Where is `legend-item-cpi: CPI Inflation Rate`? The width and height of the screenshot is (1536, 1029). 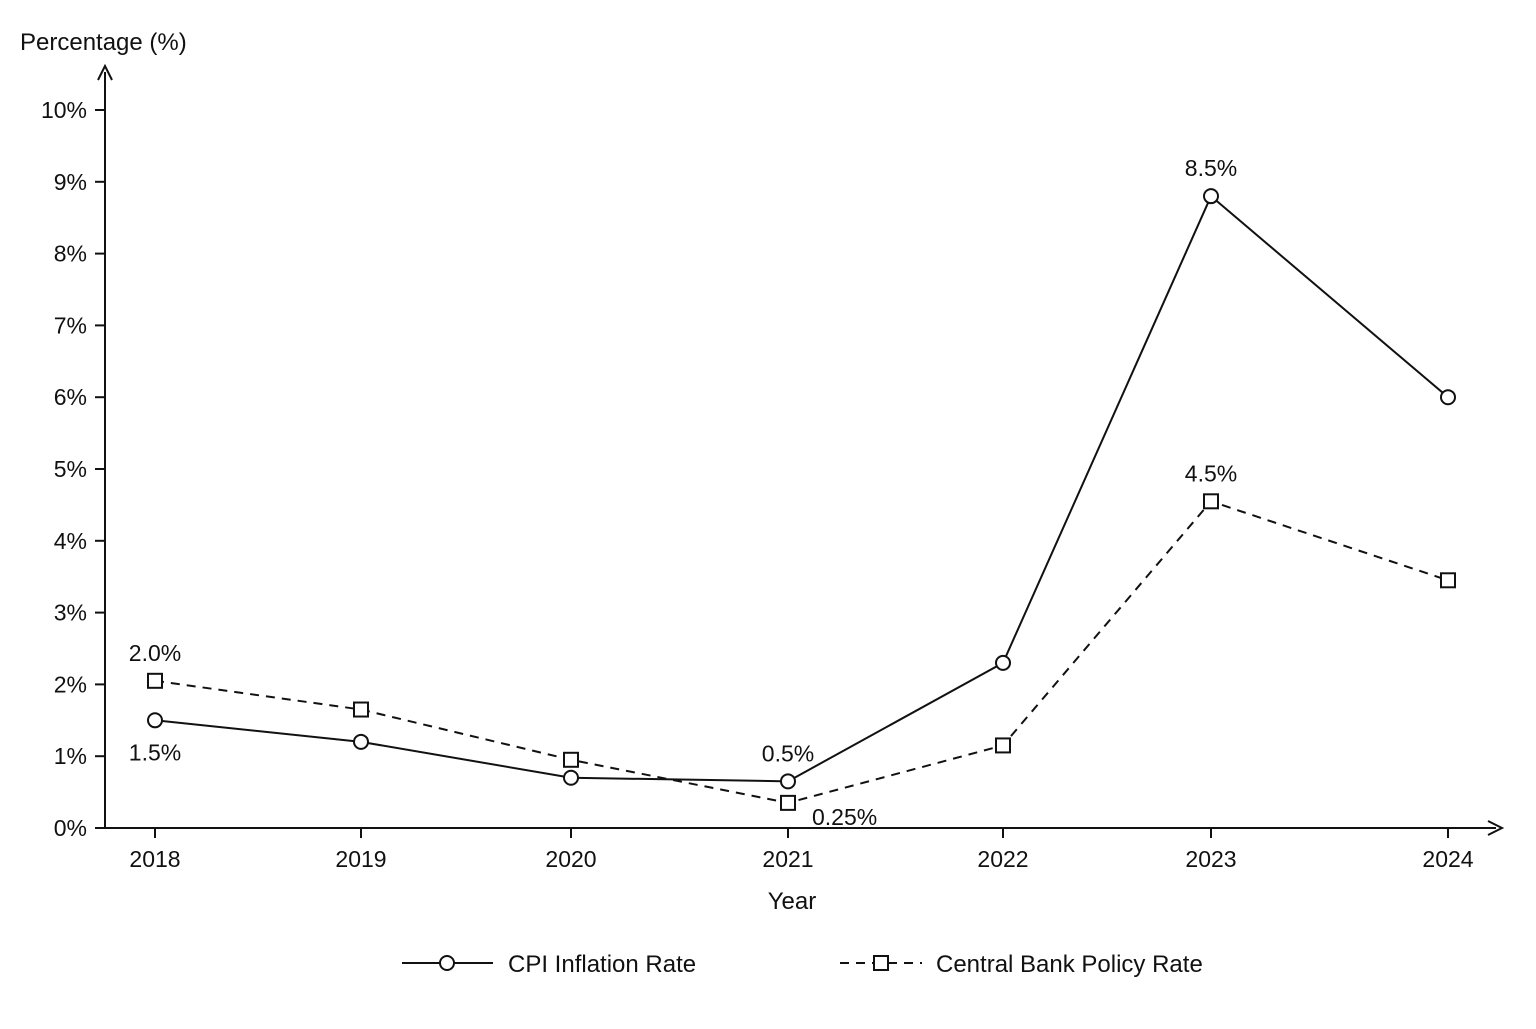 legend-item-cpi: CPI Inflation Rate is located at coordinates (549, 964).